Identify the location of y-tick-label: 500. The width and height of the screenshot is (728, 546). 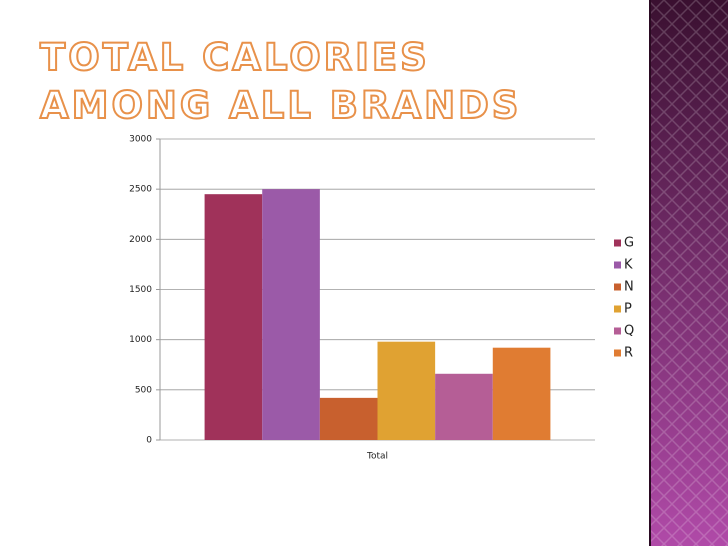
(143, 390).